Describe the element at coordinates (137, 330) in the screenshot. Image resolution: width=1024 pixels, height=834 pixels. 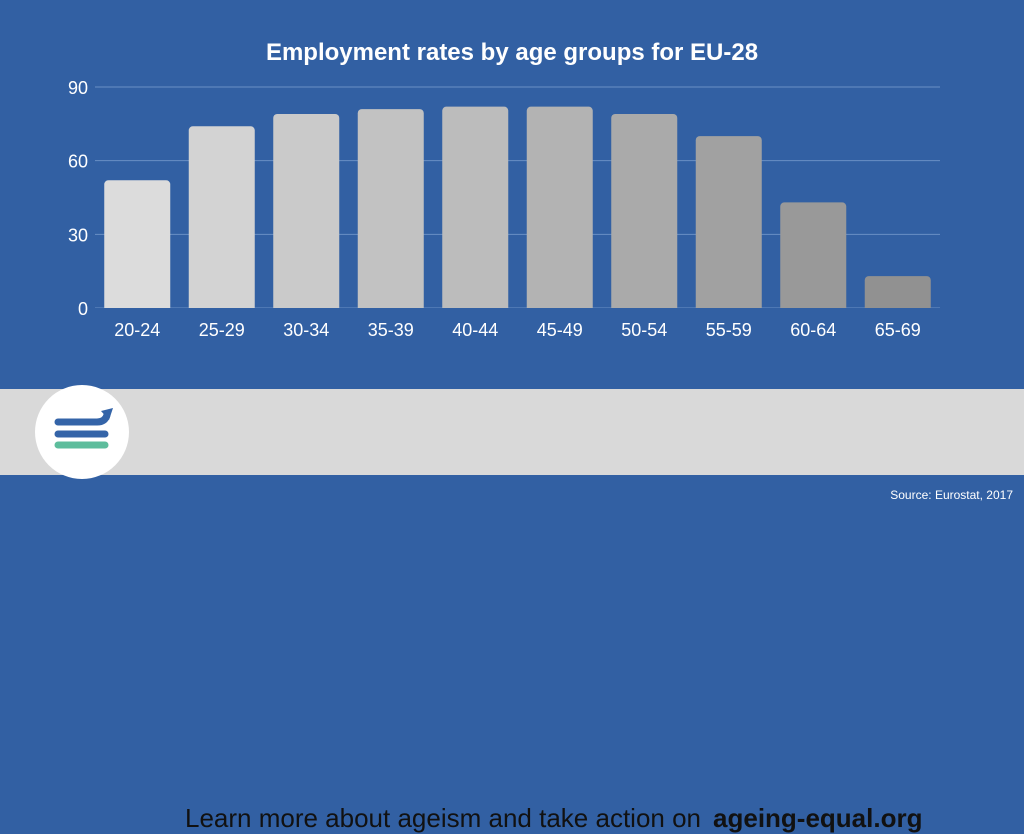
I see `x-tick-label: 20-24` at that location.